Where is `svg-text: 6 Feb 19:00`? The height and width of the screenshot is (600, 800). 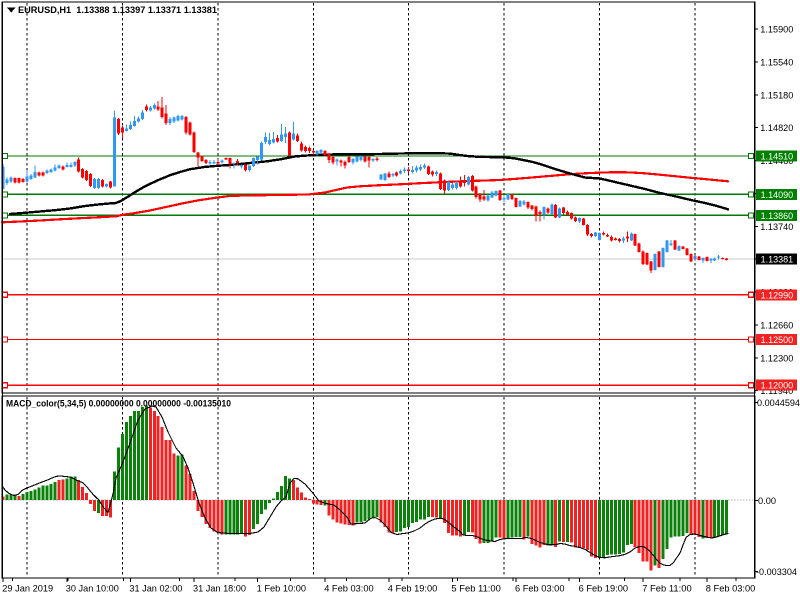
svg-text: 6 Feb 19:00 is located at coordinates (604, 588).